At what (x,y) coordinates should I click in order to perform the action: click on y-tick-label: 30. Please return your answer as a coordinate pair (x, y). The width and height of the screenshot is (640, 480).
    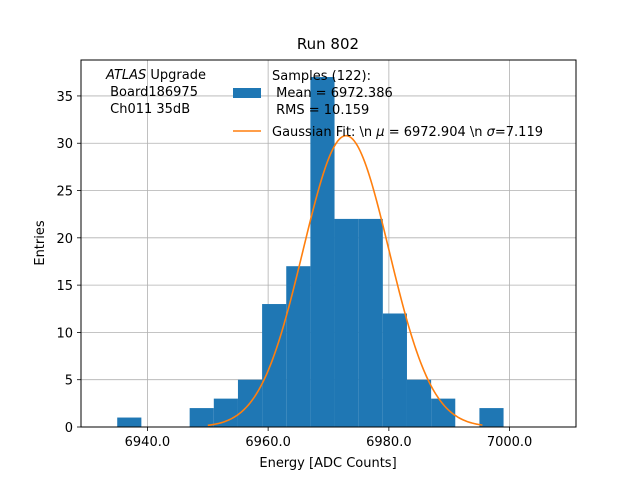
    Looking at the image, I should click on (64, 144).